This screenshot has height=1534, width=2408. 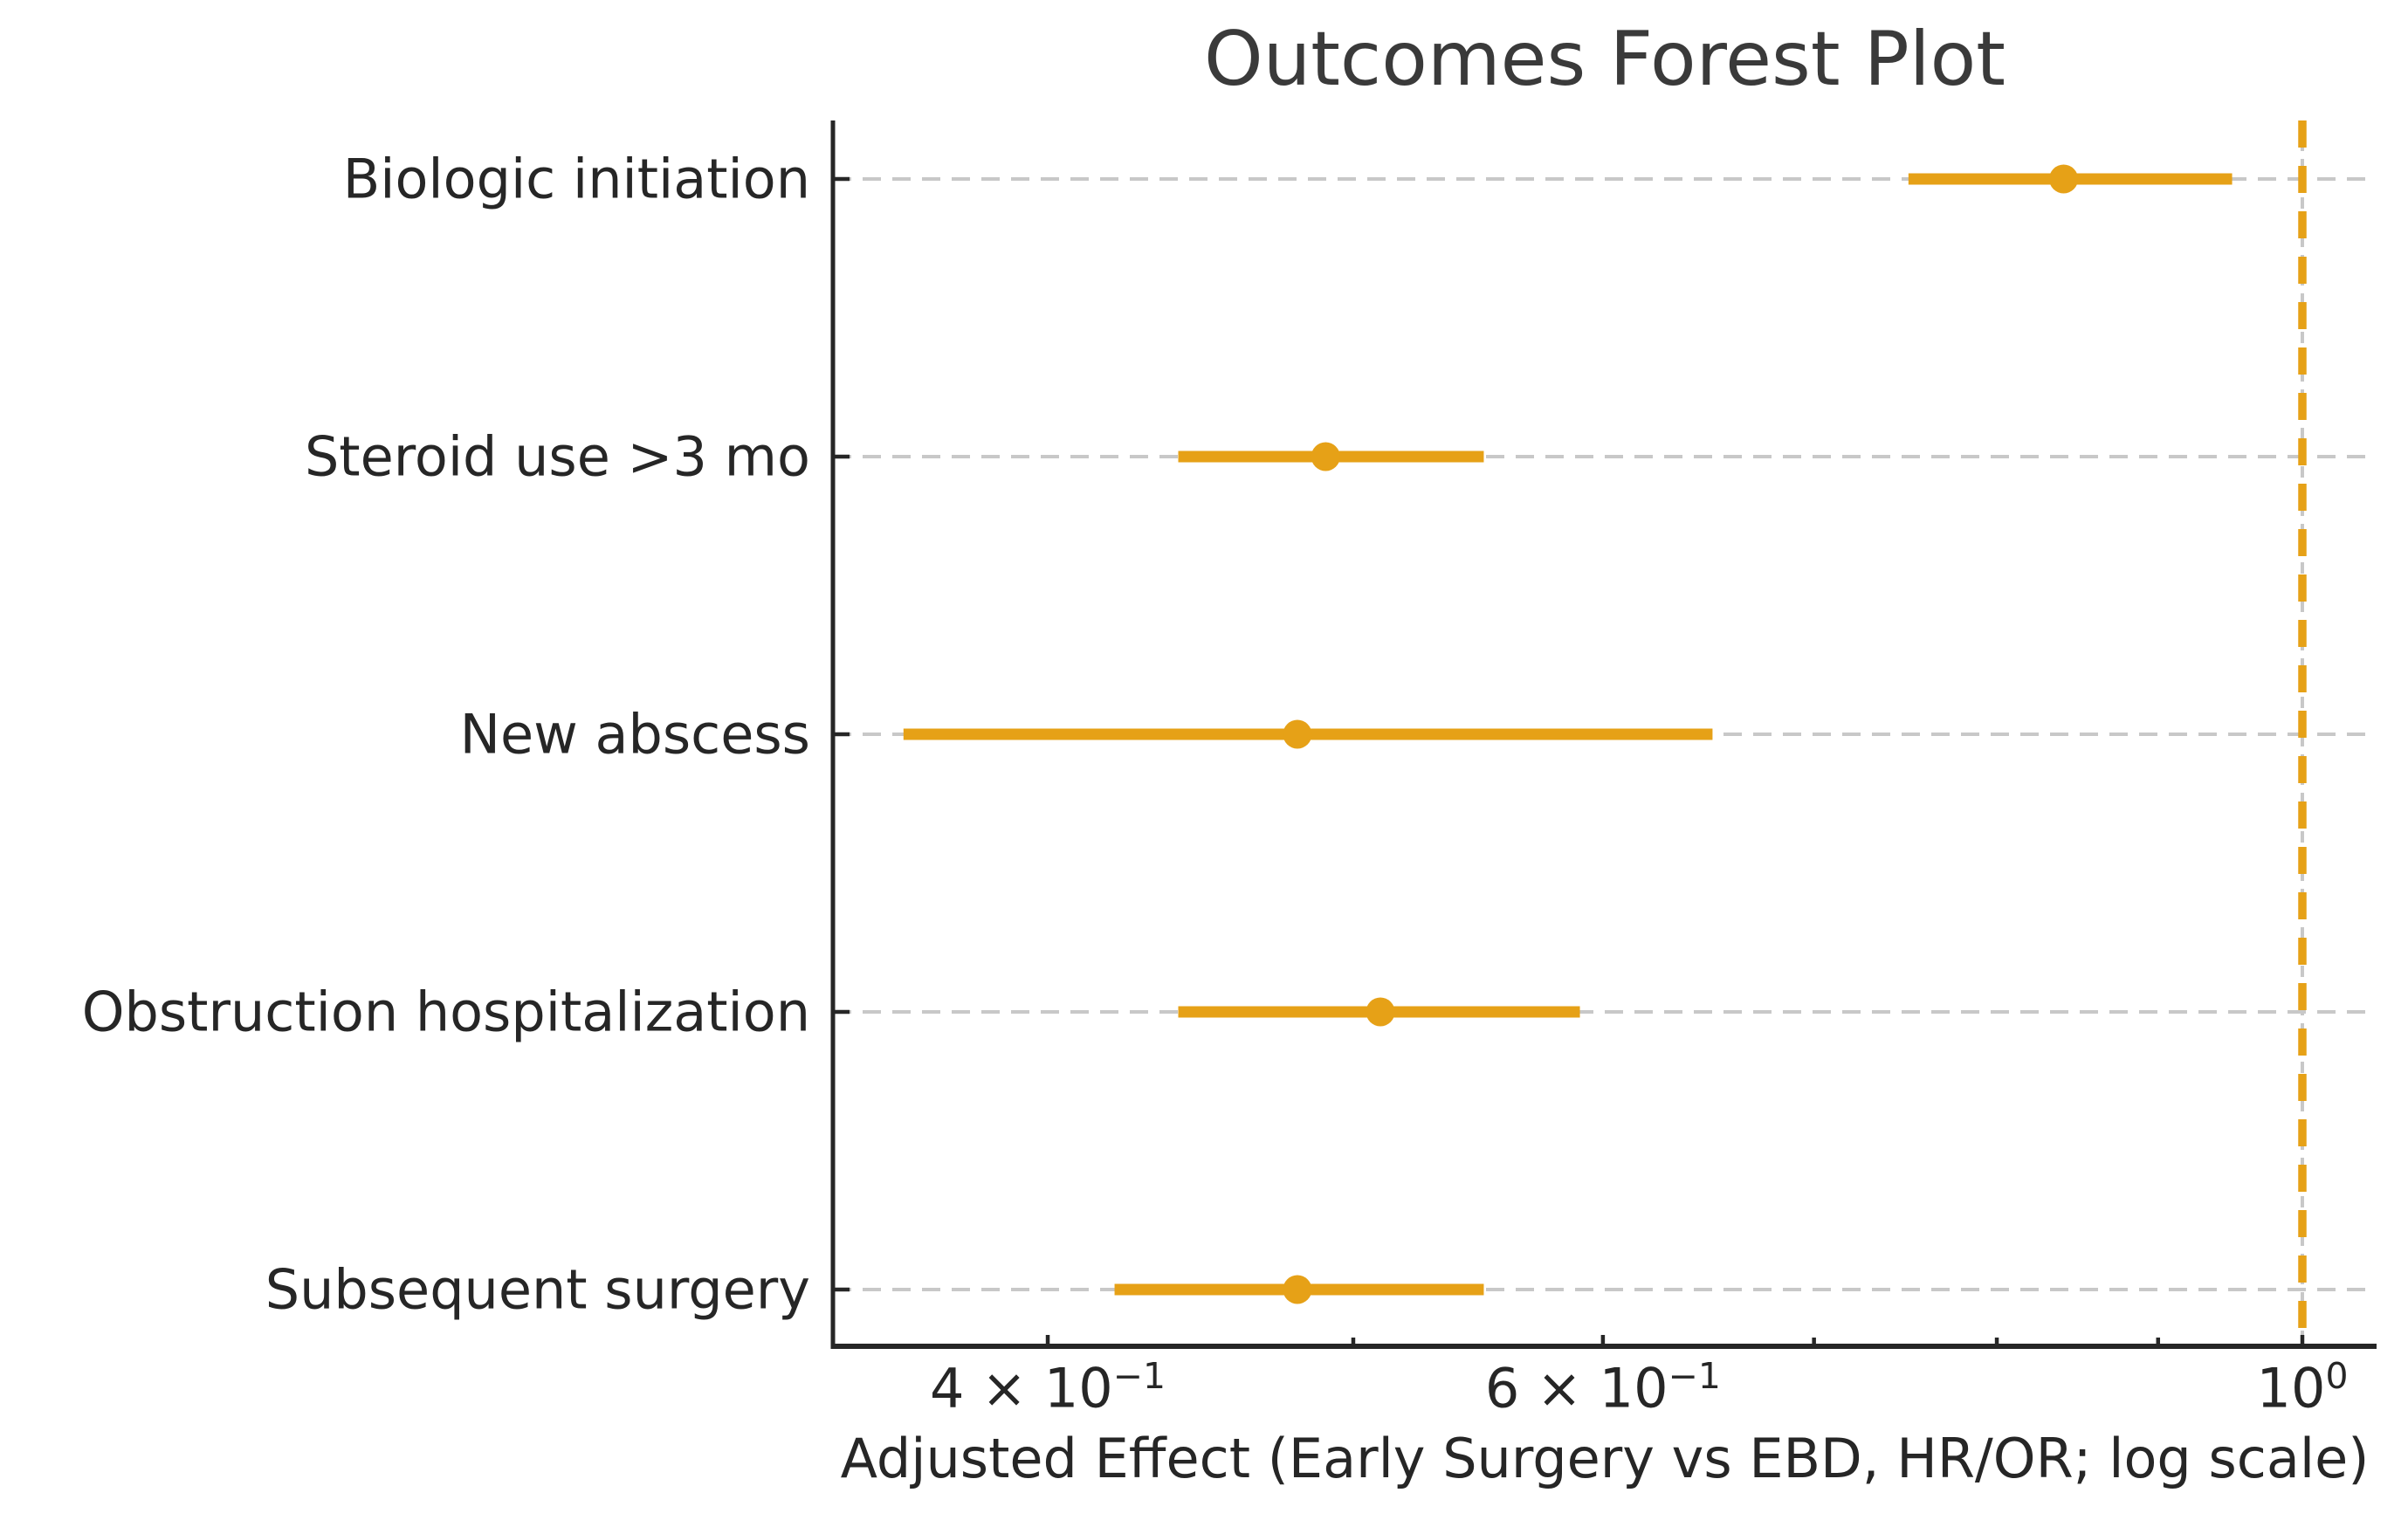 I want to click on x-tick-label: 4 × 10−1, so click(x=1048, y=1387).